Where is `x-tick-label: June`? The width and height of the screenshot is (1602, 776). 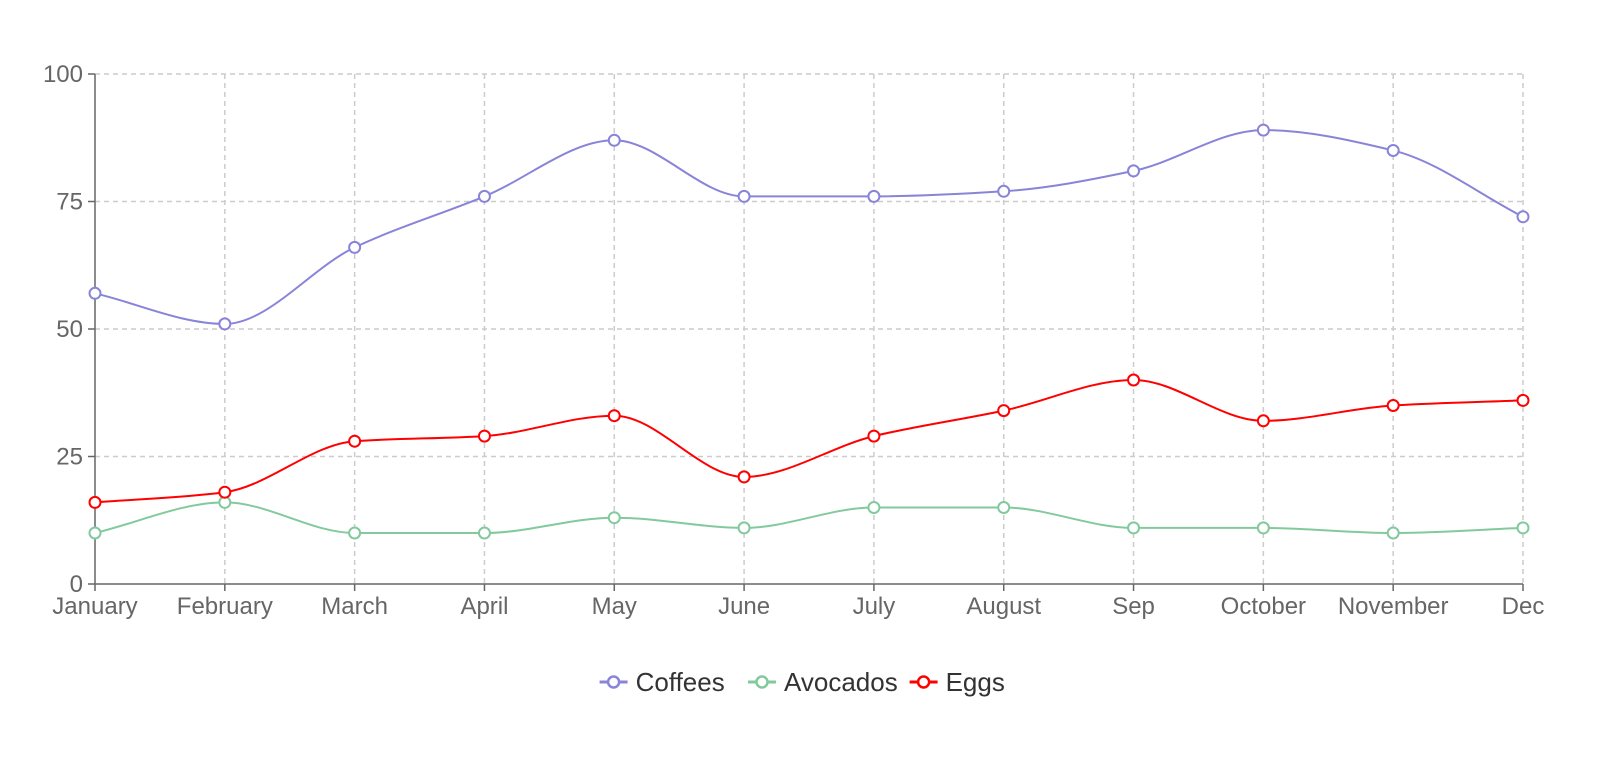
x-tick-label: June is located at coordinates (744, 606).